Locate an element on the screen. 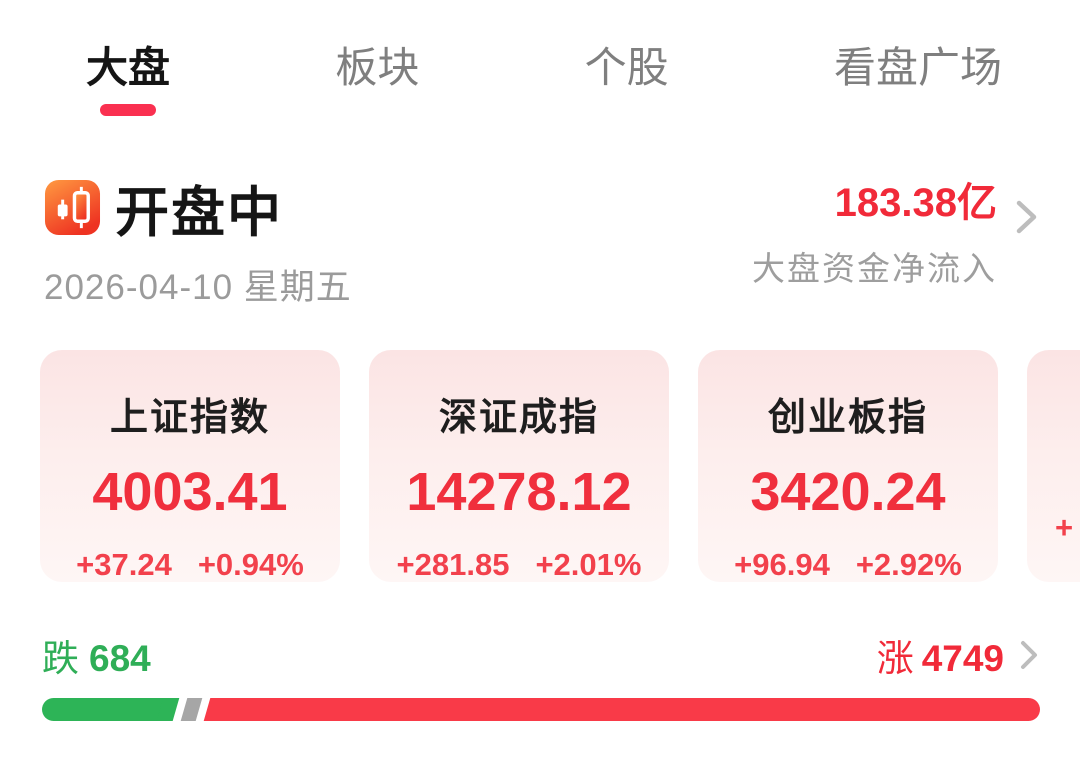 This screenshot has height=768, width=1080. tab-label: 个股 is located at coordinates (626, 67).